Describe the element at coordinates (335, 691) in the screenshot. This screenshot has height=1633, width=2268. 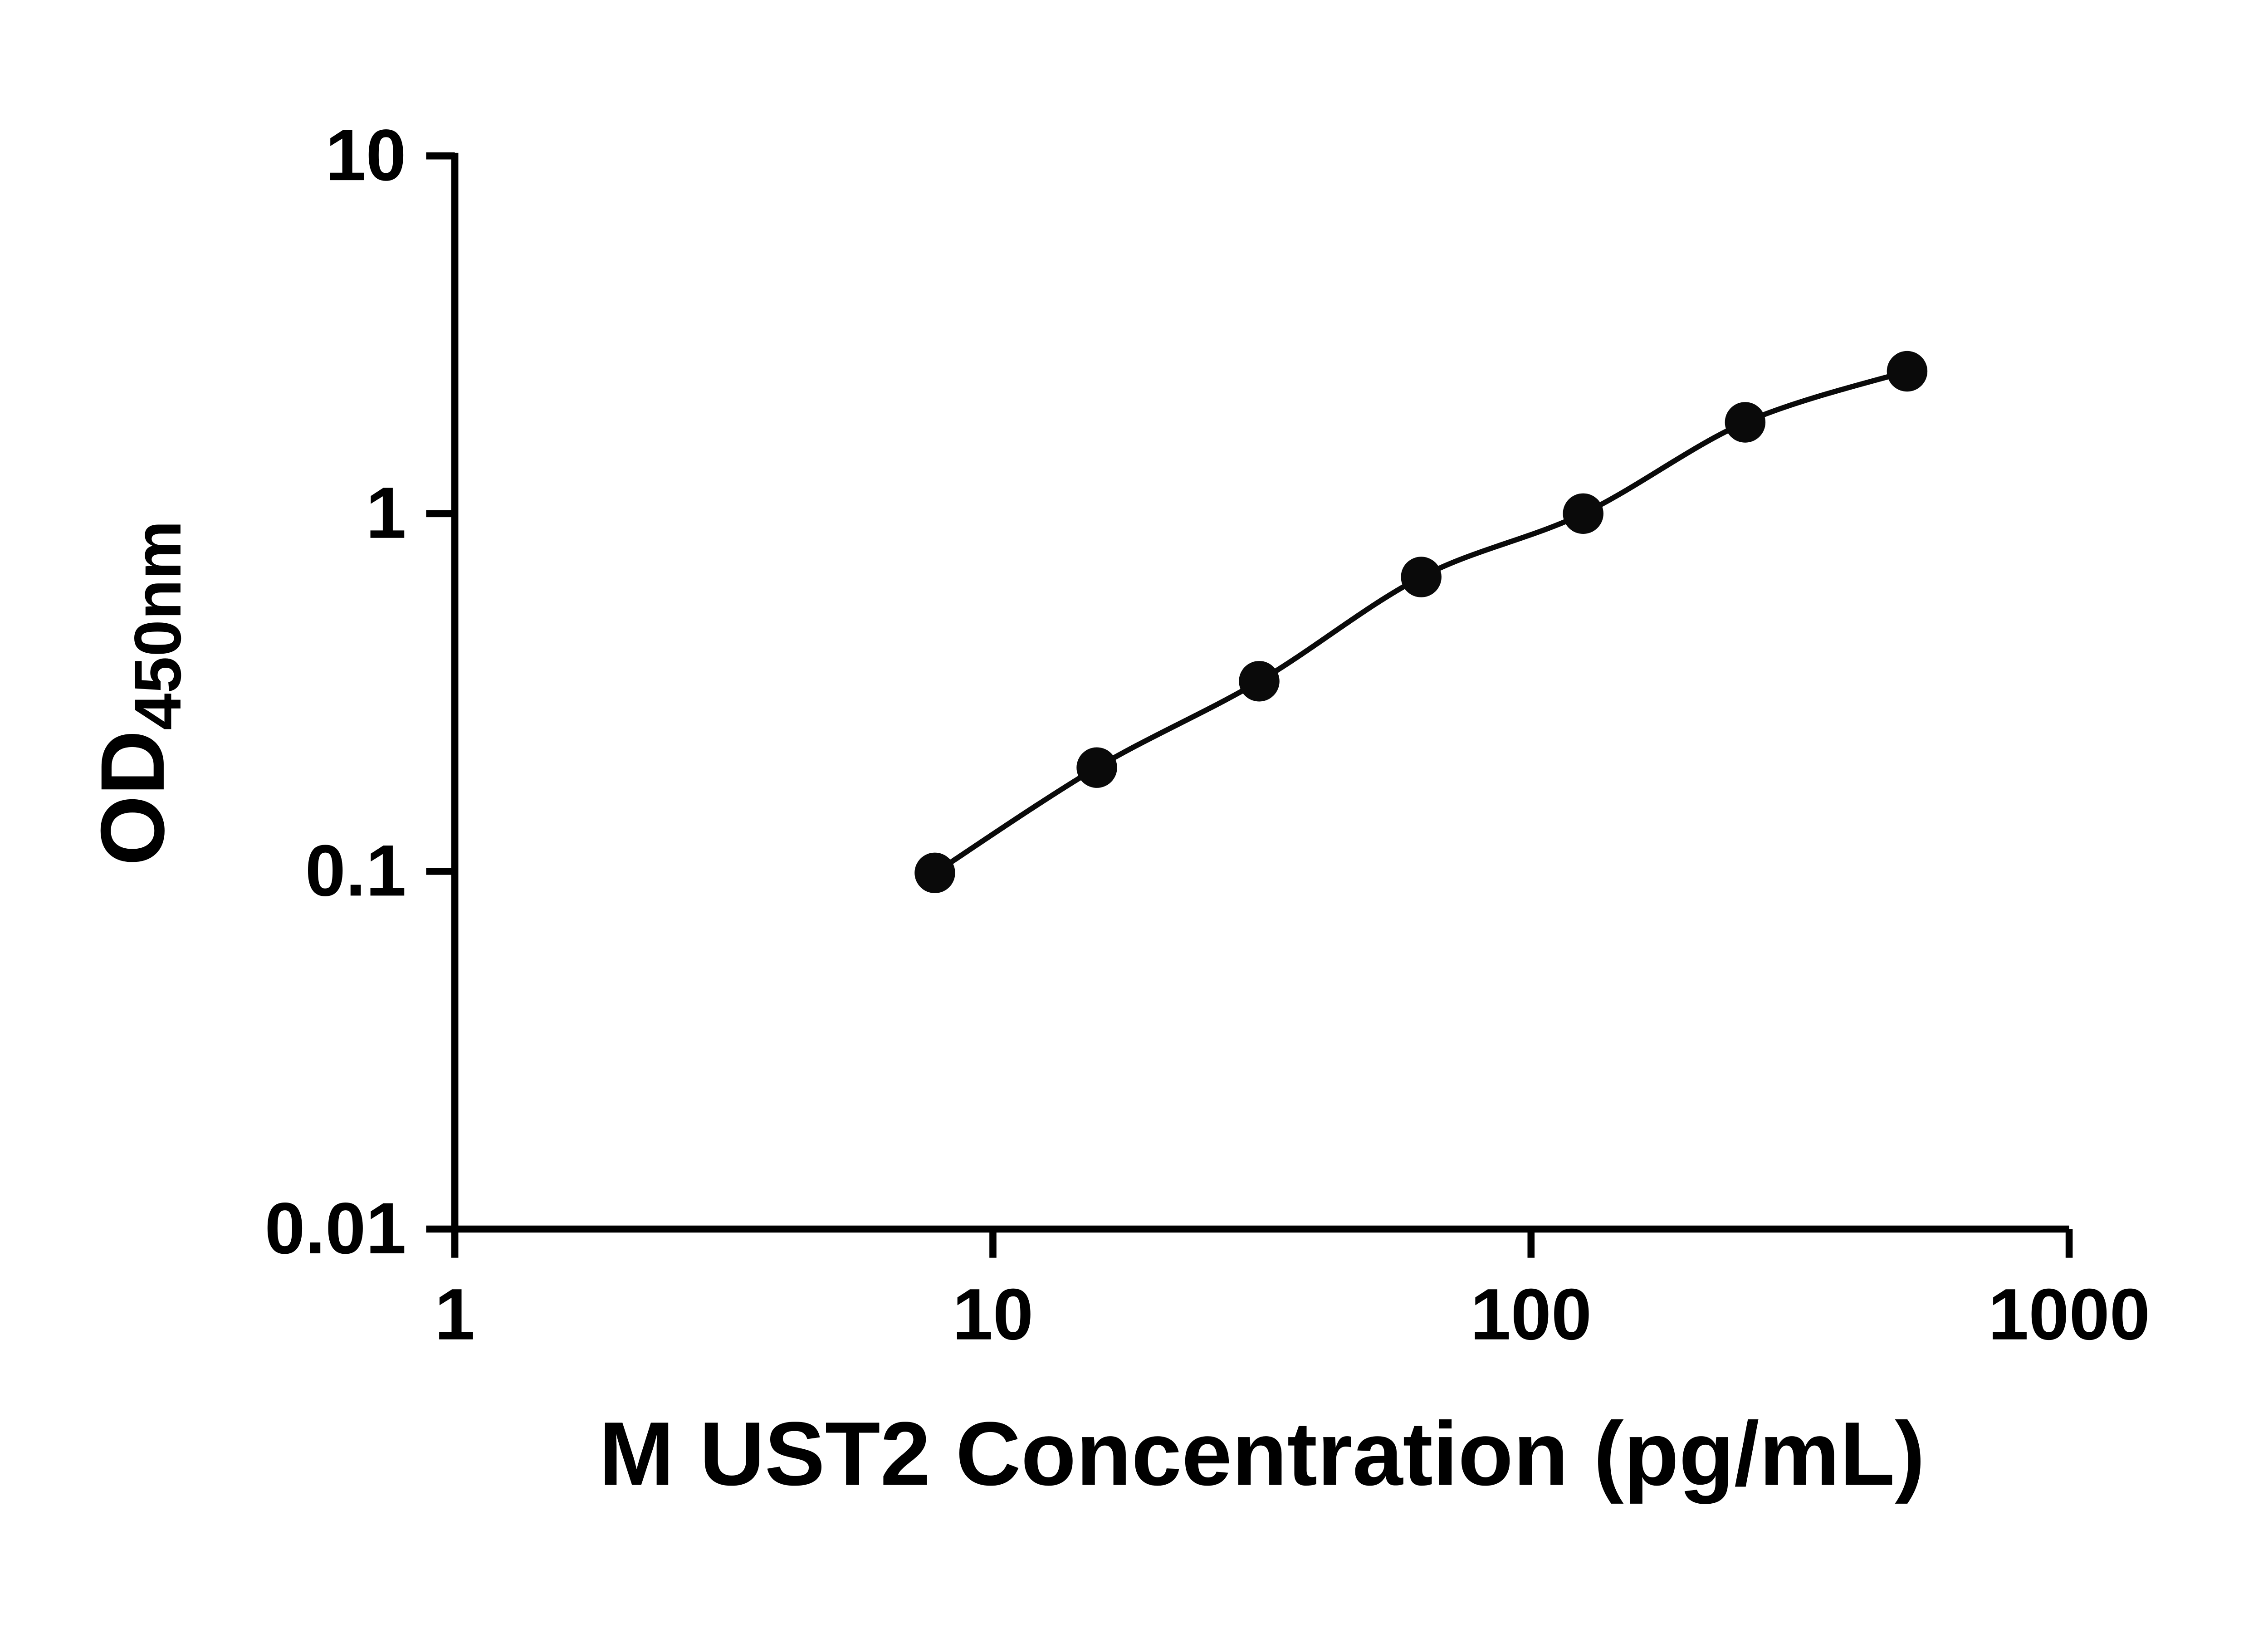
I see `y-axis-tick-labels: 0.01 0.1 1 10` at that location.